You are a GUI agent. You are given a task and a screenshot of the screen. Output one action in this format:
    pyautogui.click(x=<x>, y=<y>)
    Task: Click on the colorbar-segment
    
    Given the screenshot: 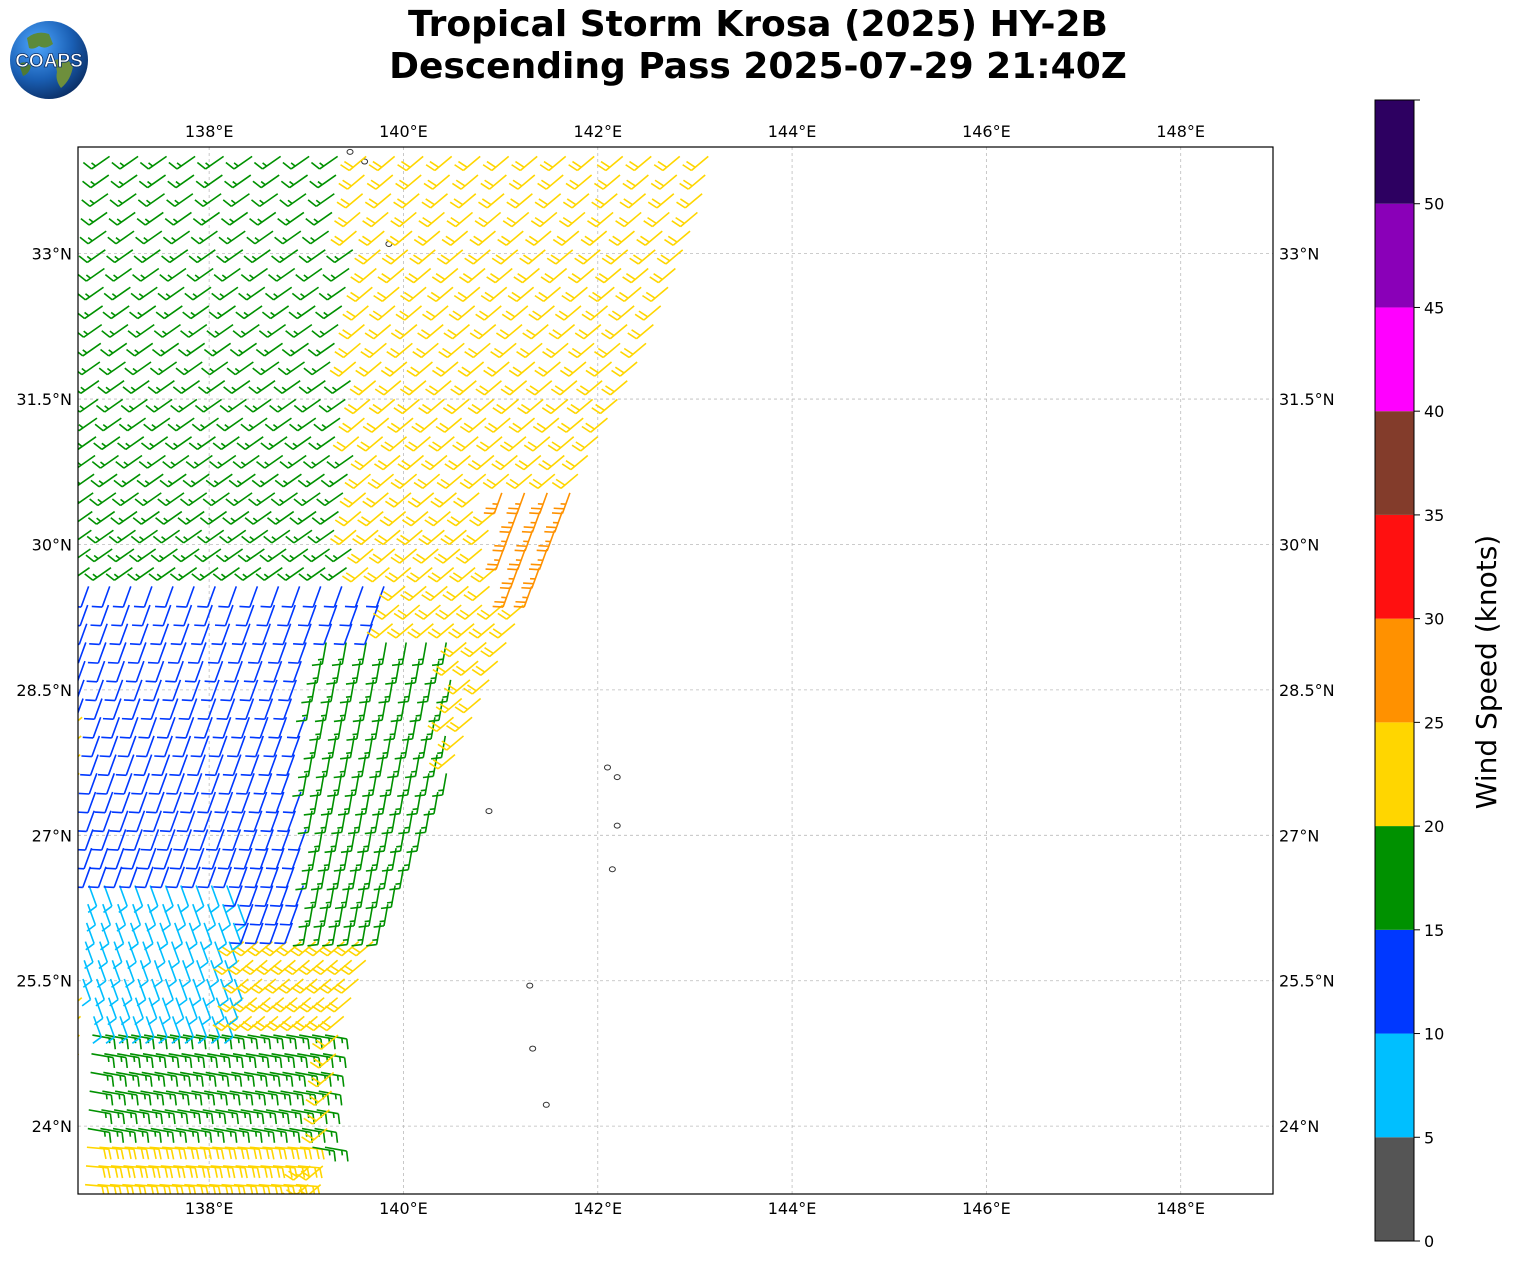 What is the action you would take?
    pyautogui.click(x=1394, y=566)
    